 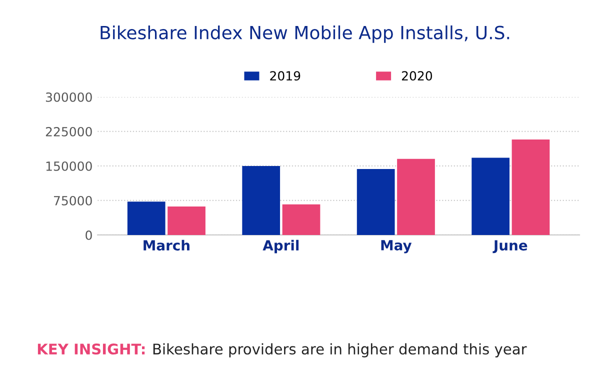 What do you see at coordinates (69, 166) in the screenshot?
I see `y-tick-label: 150000` at bounding box center [69, 166].